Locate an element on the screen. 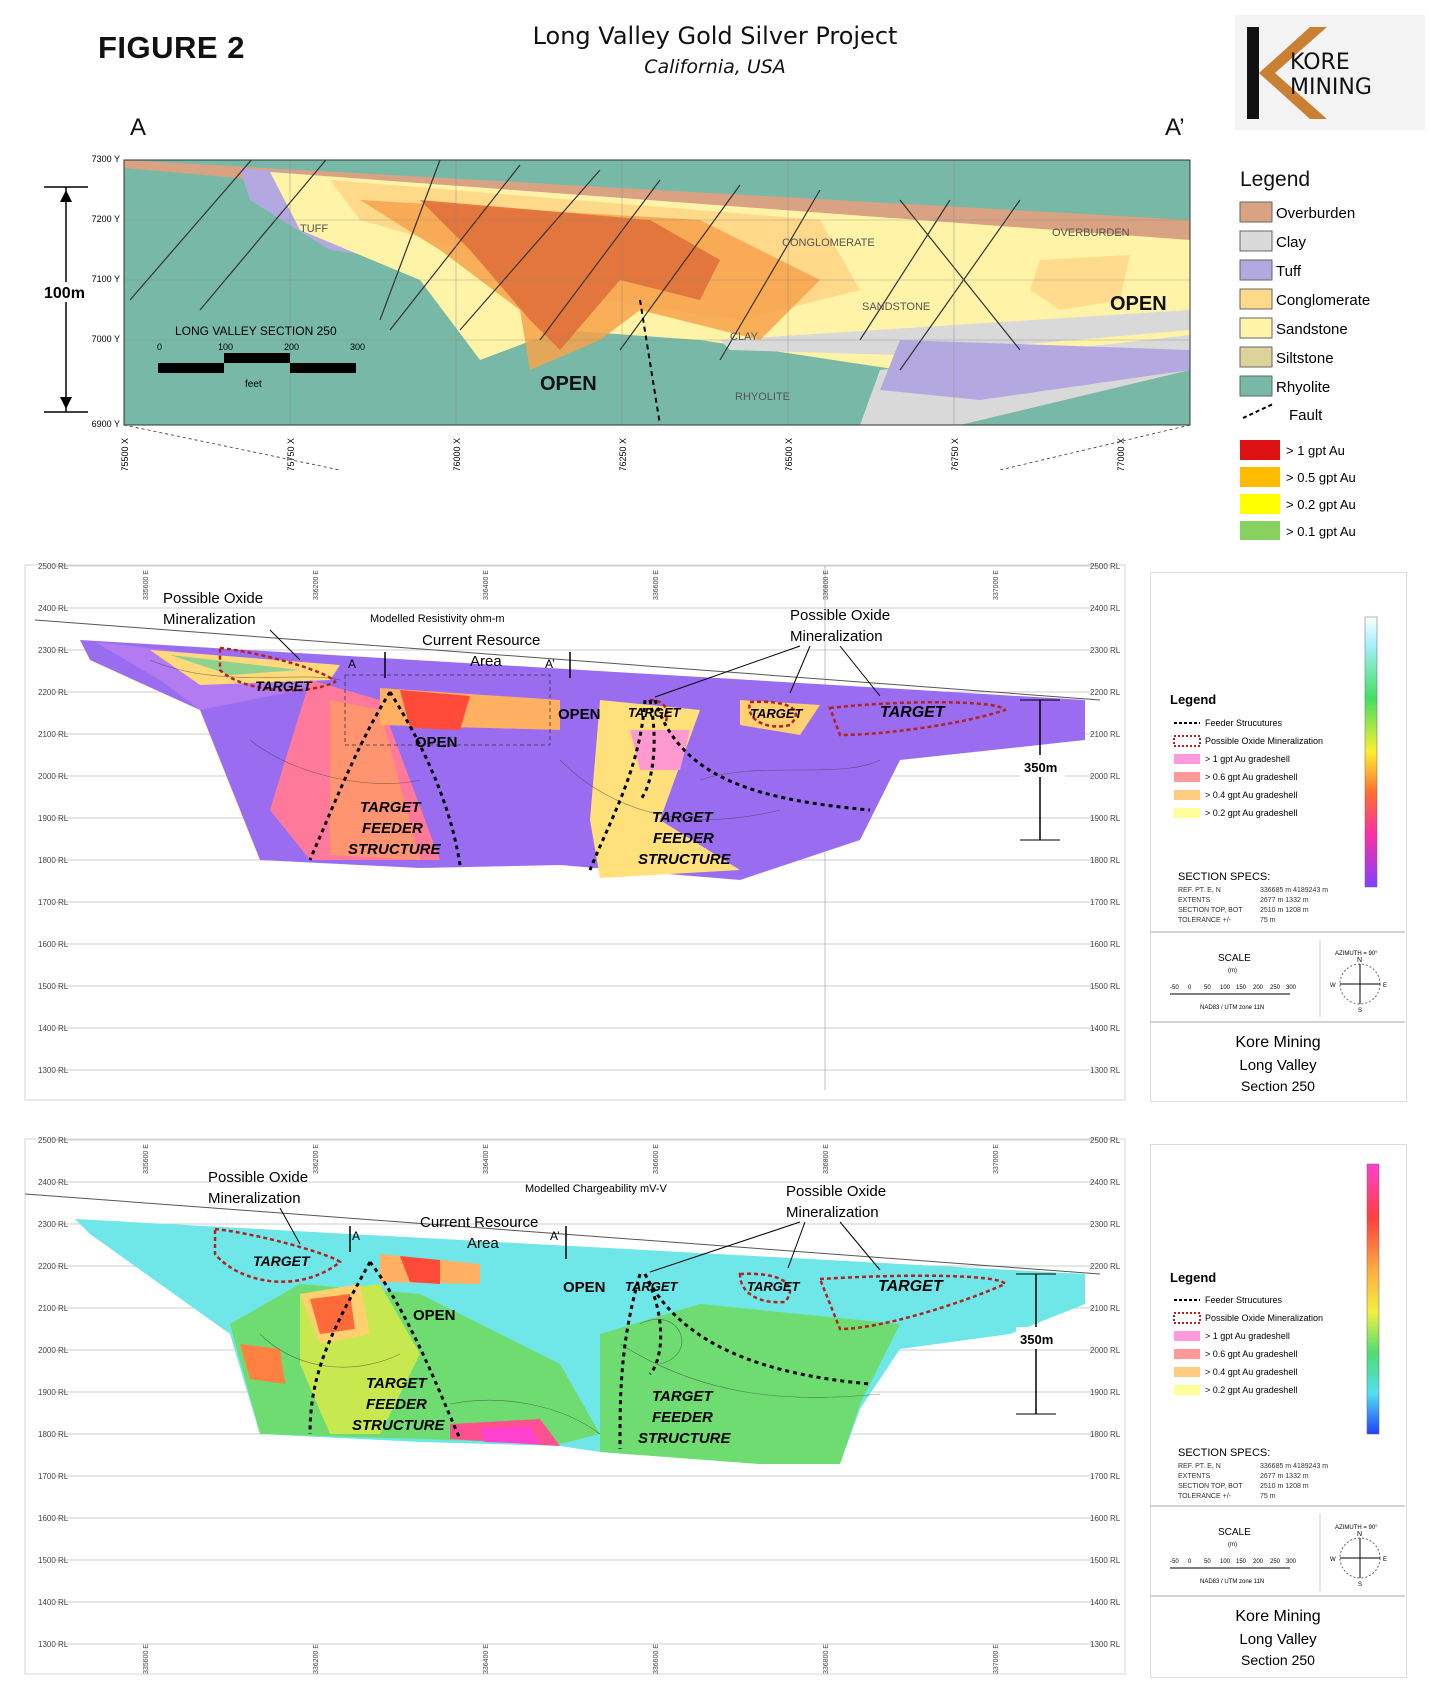 This screenshot has height=1691, width=1431. charge-compass-icon: N S E W is located at coordinates (1358, 1559).